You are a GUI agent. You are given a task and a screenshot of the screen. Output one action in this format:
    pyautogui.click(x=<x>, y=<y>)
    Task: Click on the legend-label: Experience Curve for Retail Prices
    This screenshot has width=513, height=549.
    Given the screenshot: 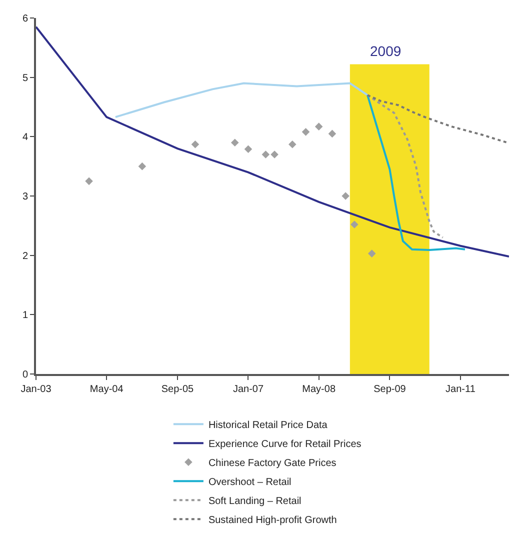 What is the action you would take?
    pyautogui.click(x=285, y=444)
    